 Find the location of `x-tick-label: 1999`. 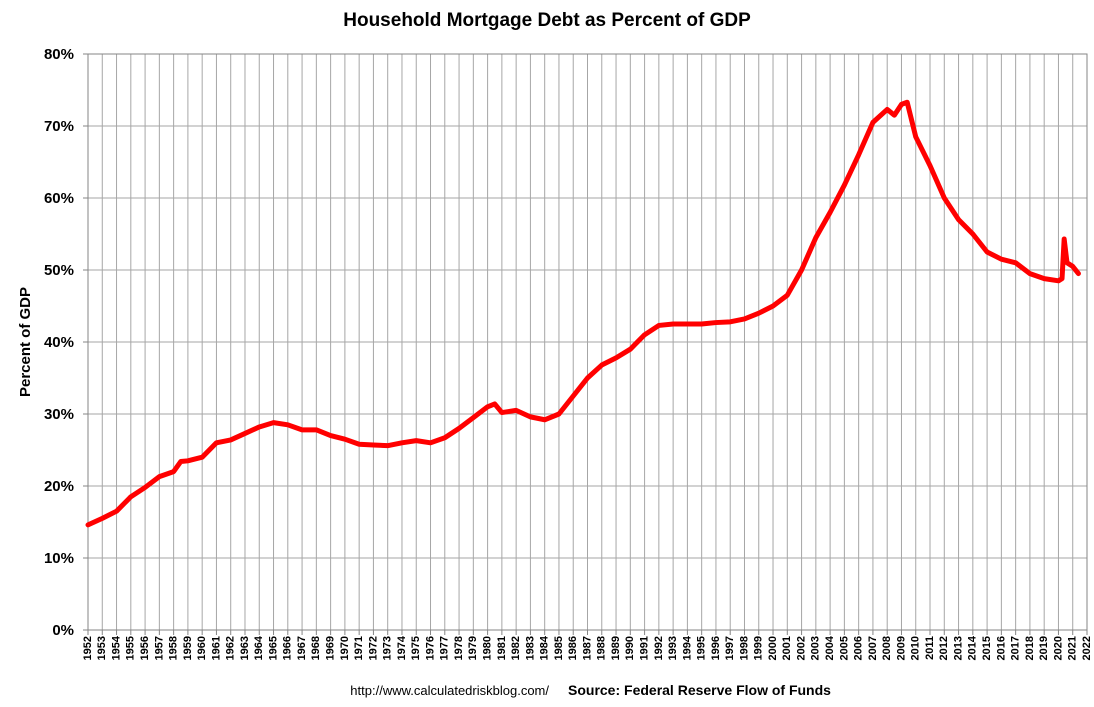

x-tick-label: 1999 is located at coordinates (759, 648).